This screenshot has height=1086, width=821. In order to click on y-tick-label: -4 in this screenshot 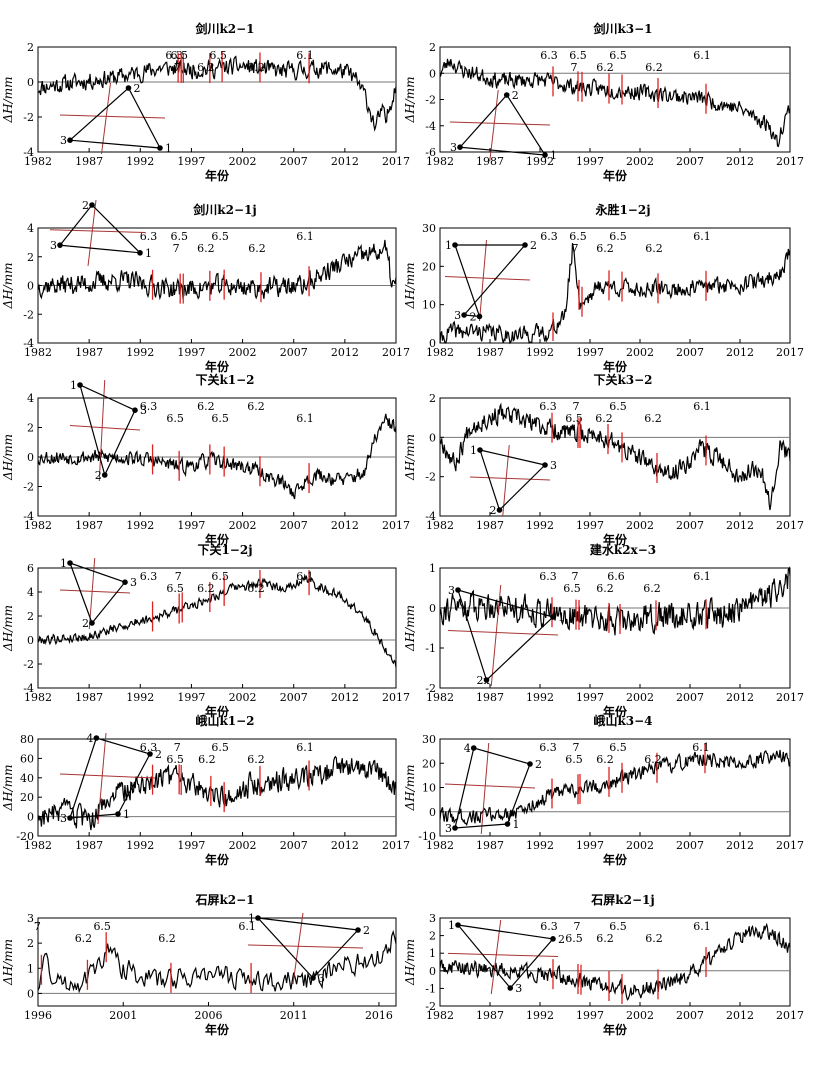, I will do `click(28, 688)`.